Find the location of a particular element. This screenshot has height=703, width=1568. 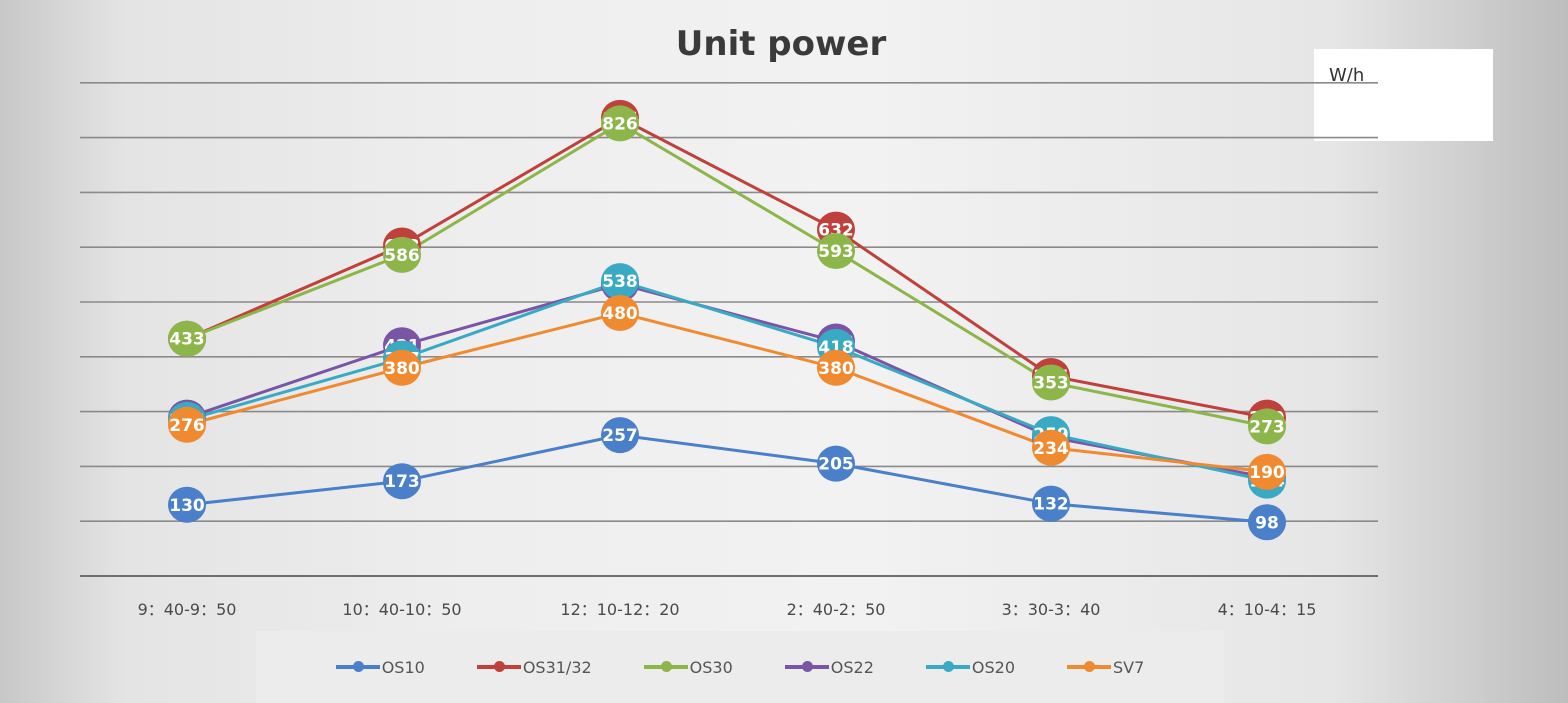

data-point: 190 is located at coordinates (1267, 471).